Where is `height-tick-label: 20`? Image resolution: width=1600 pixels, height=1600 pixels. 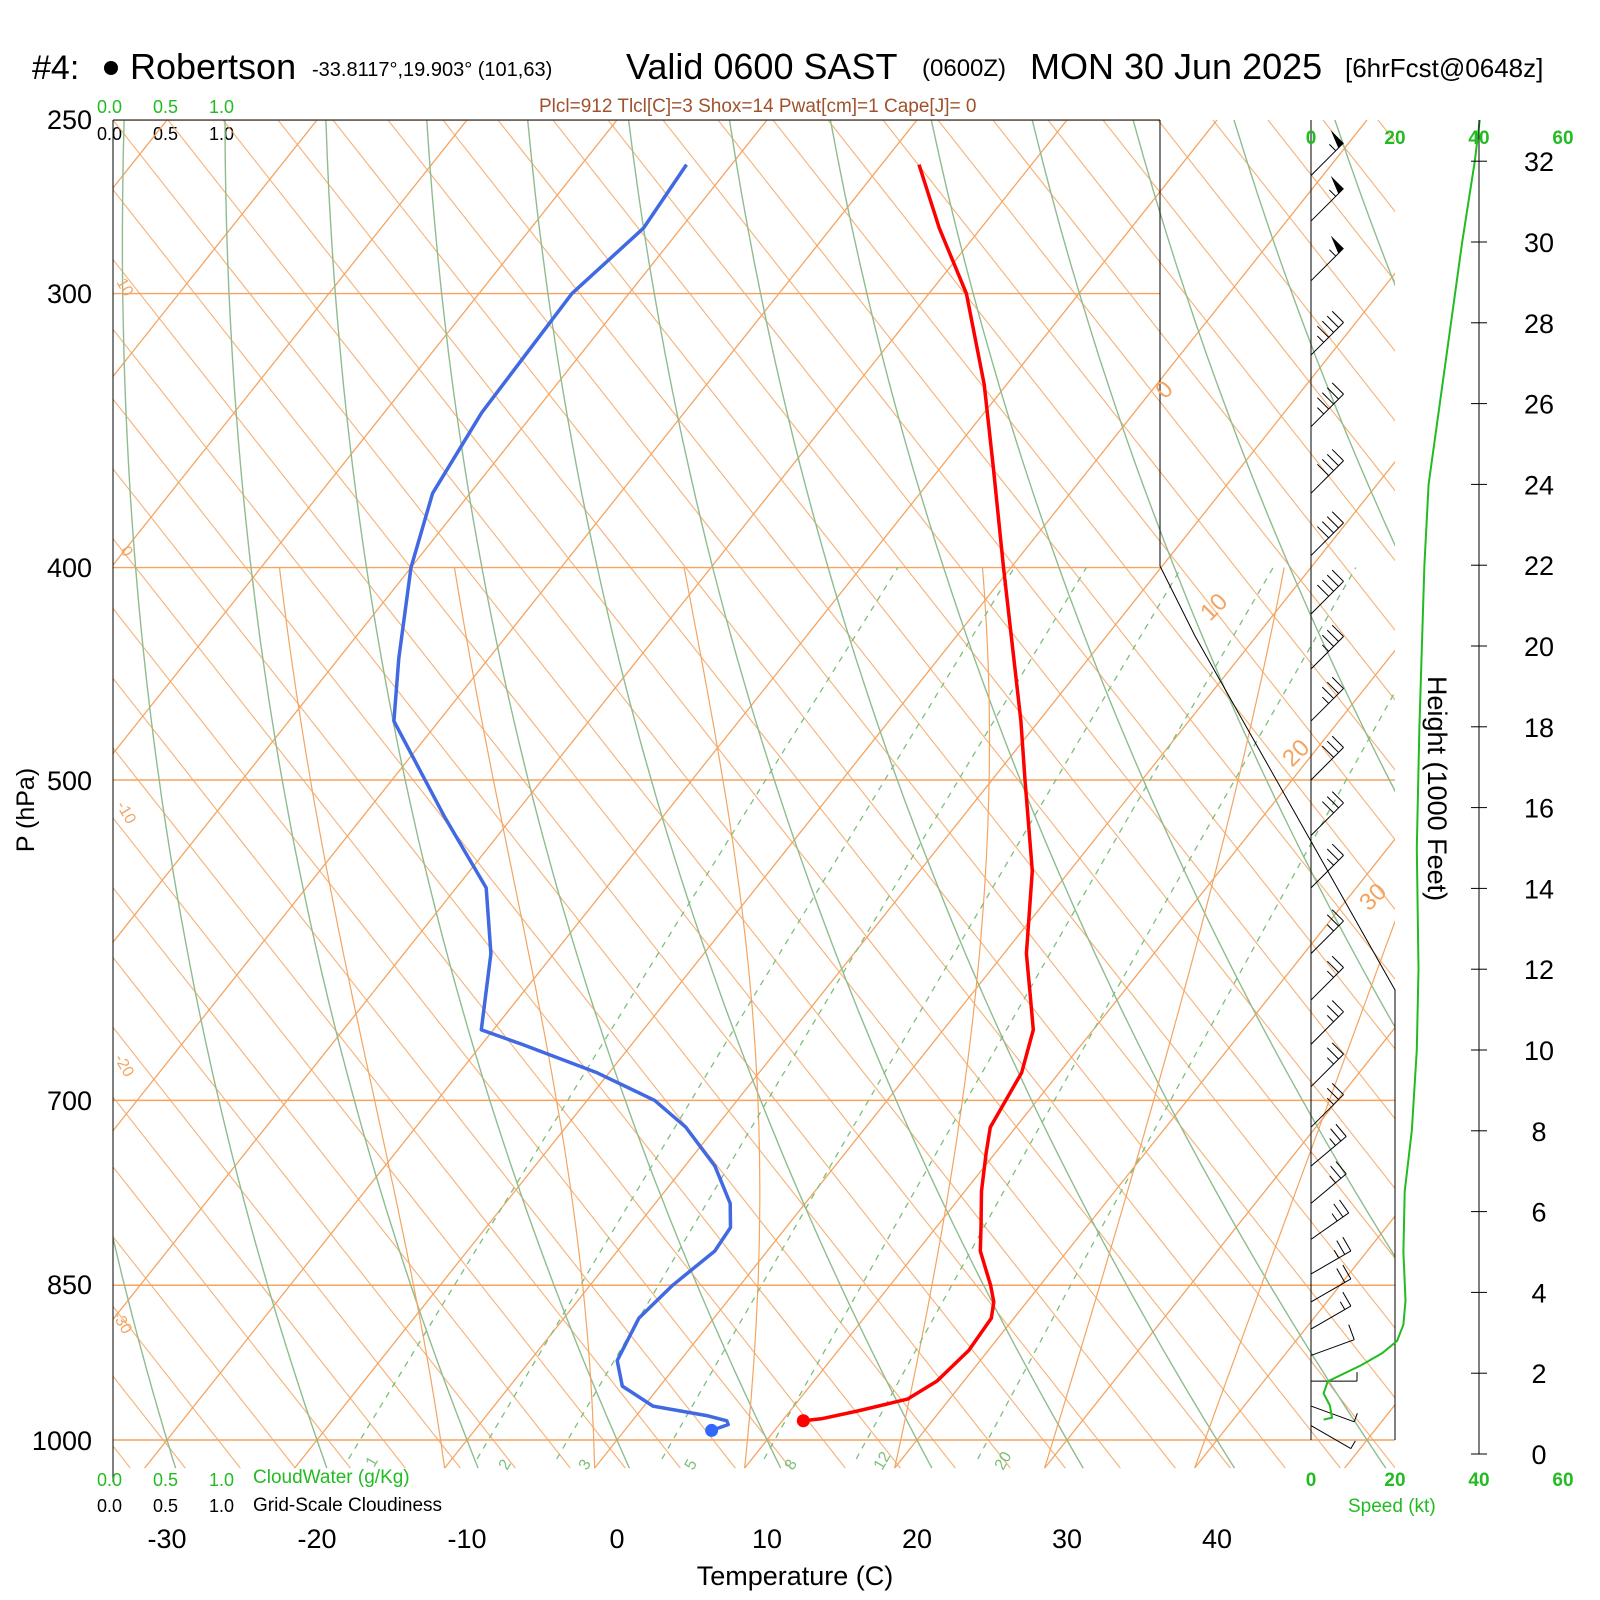
height-tick-label: 20 is located at coordinates (1539, 647).